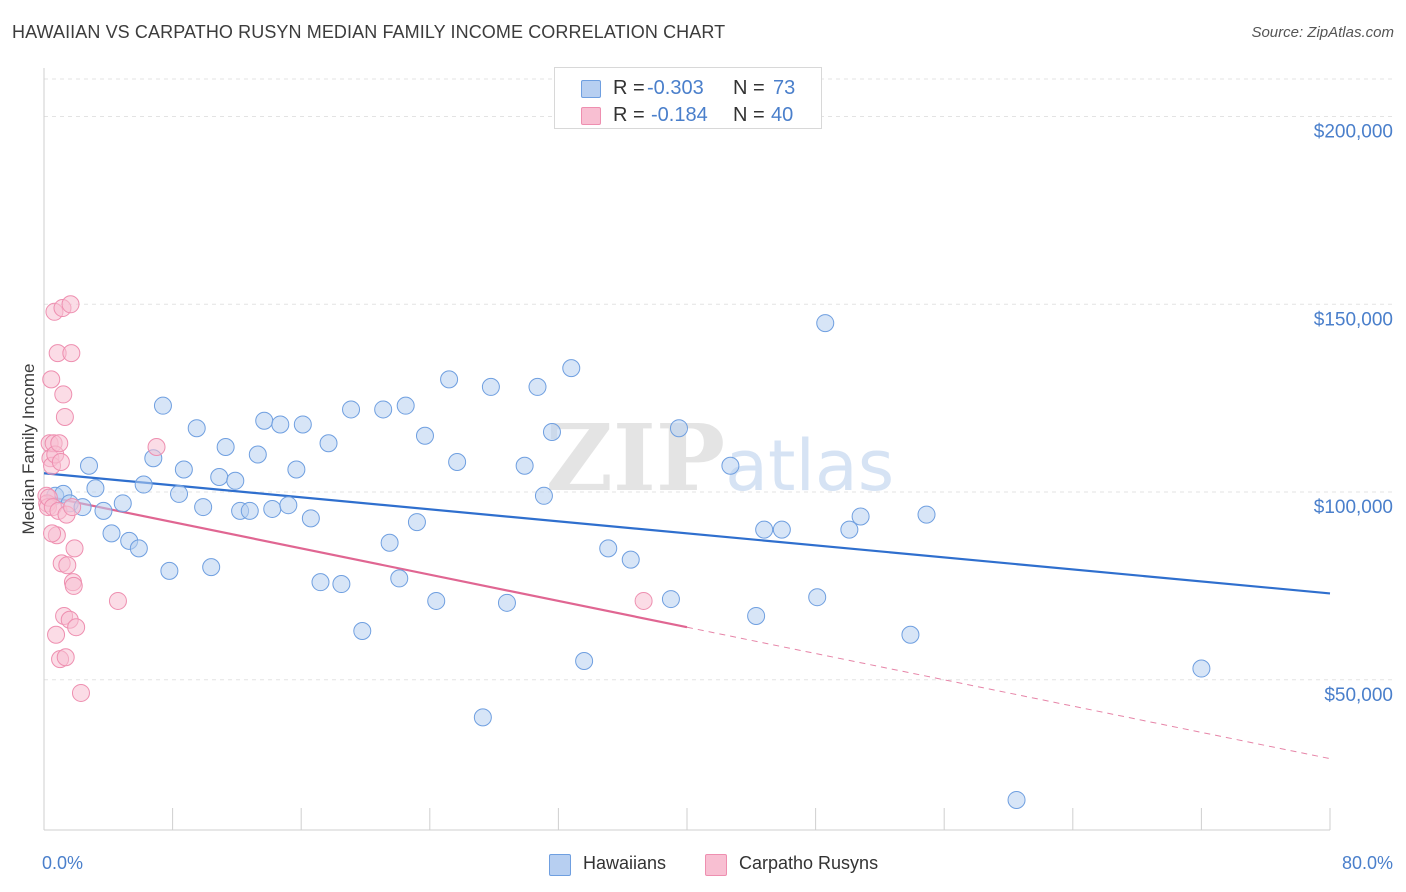  Describe the element at coordinates (703, 865) in the screenshot. I see `series-legend: Hawaiians Carpatho Rusyns` at that location.